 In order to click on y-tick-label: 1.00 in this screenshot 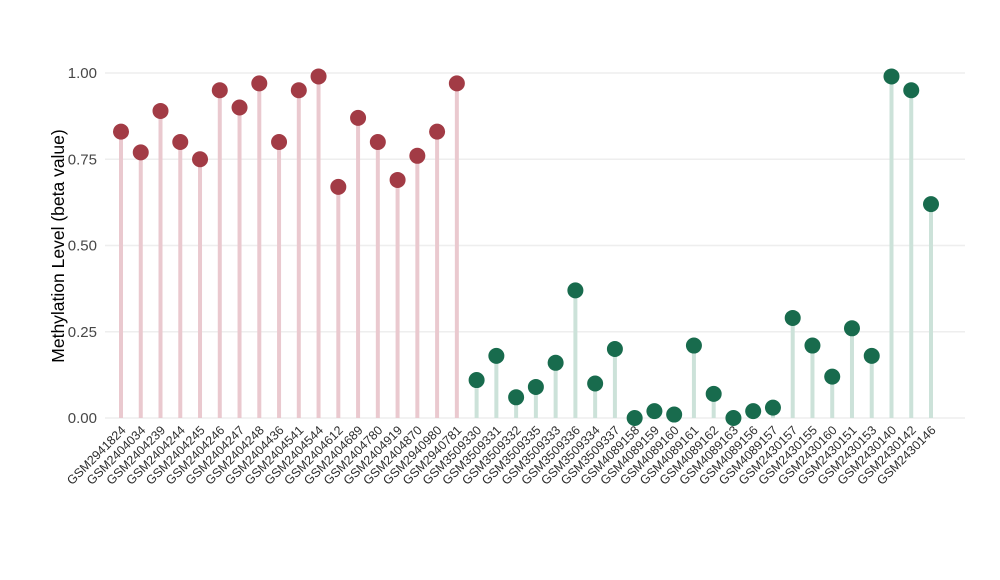, I will do `click(82, 73)`.